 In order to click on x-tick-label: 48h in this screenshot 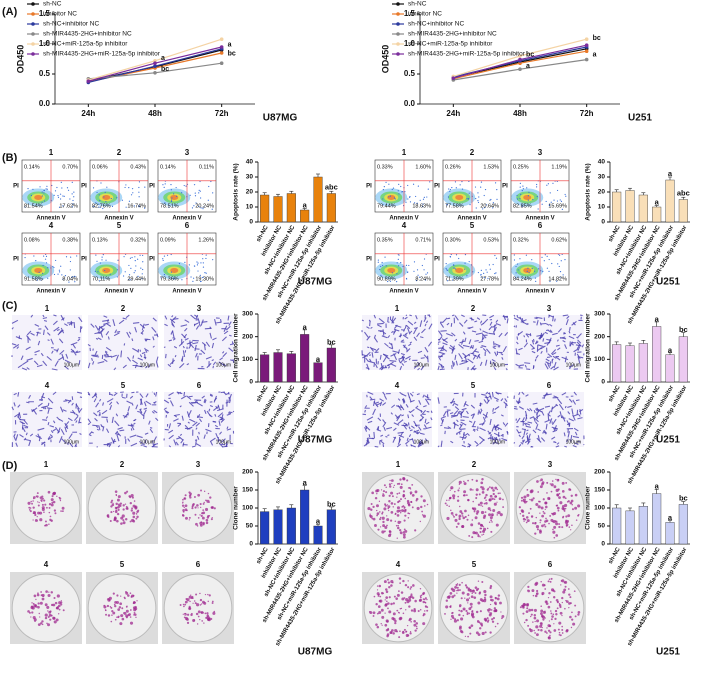, I will do `click(520, 113)`.